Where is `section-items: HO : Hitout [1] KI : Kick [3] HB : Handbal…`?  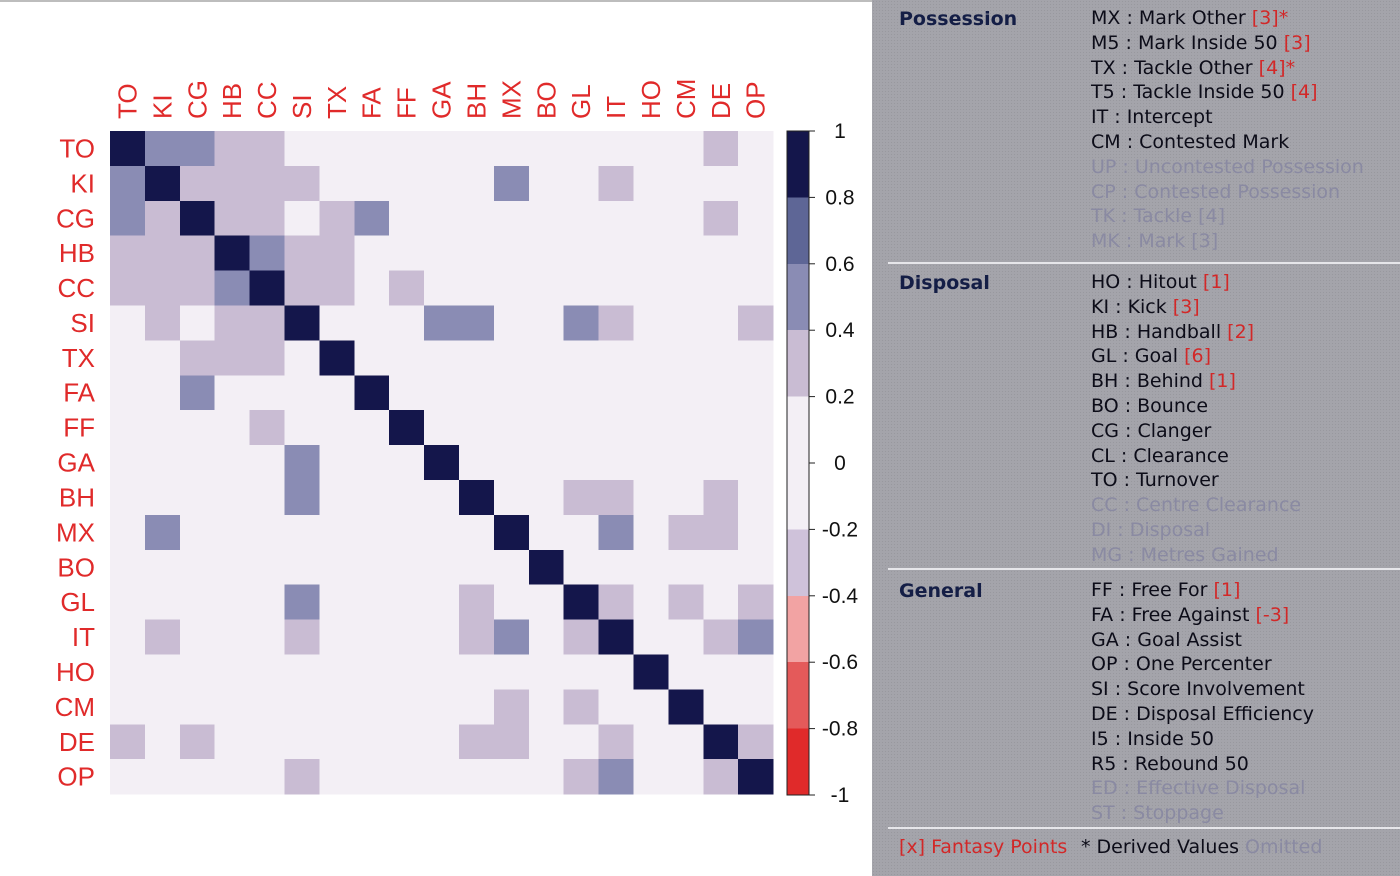 section-items: HO : Hitout [1] KI : Kick [3] HB : Handbal… is located at coordinates (1196, 419).